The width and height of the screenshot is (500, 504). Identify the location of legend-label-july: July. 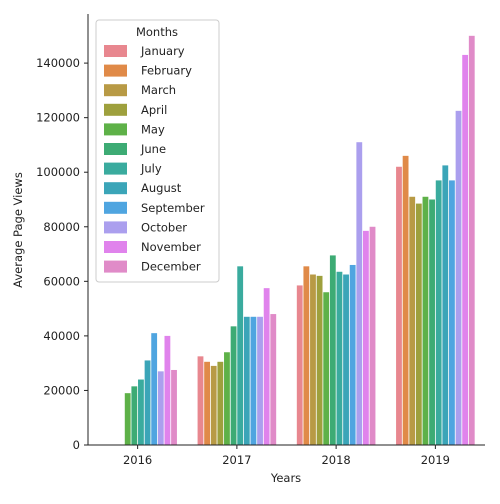
(151, 169).